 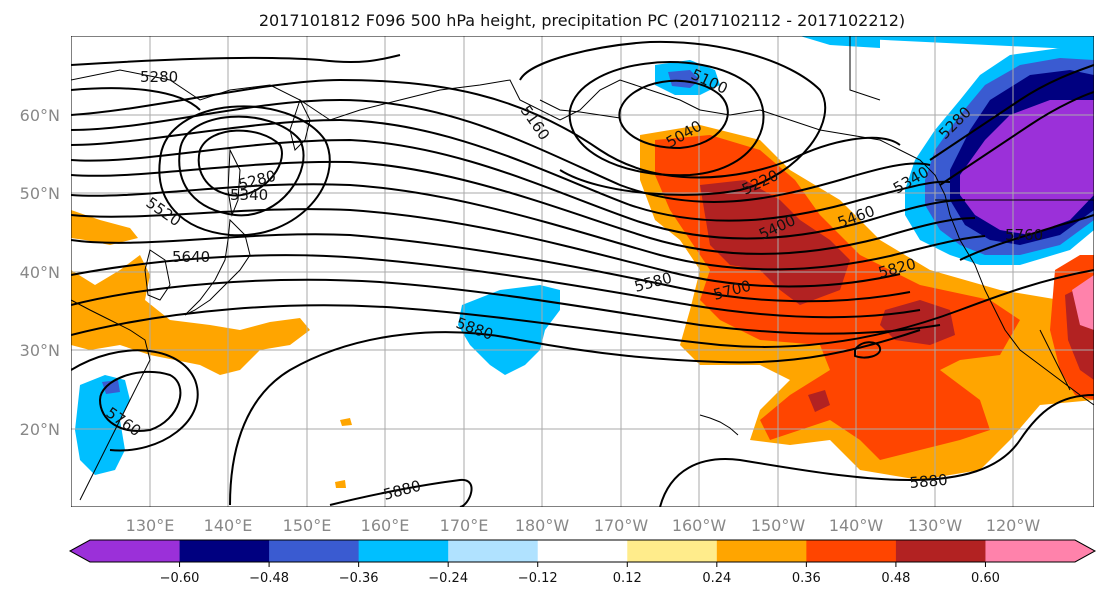 I want to click on contour-5280-top, so click(x=236, y=60).